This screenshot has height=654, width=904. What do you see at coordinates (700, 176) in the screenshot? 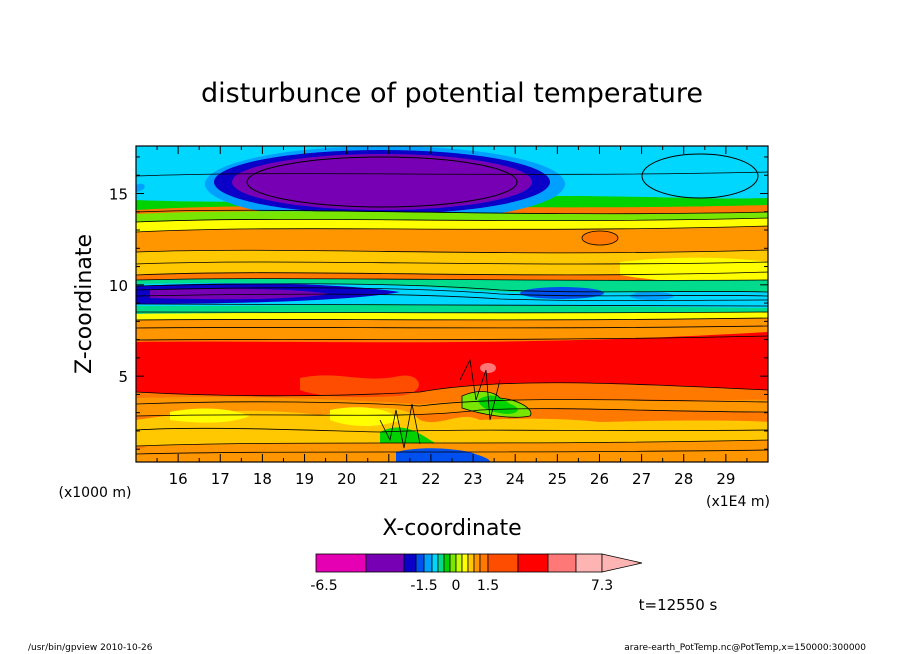
I see `region-upper-right-cyan` at bounding box center [700, 176].